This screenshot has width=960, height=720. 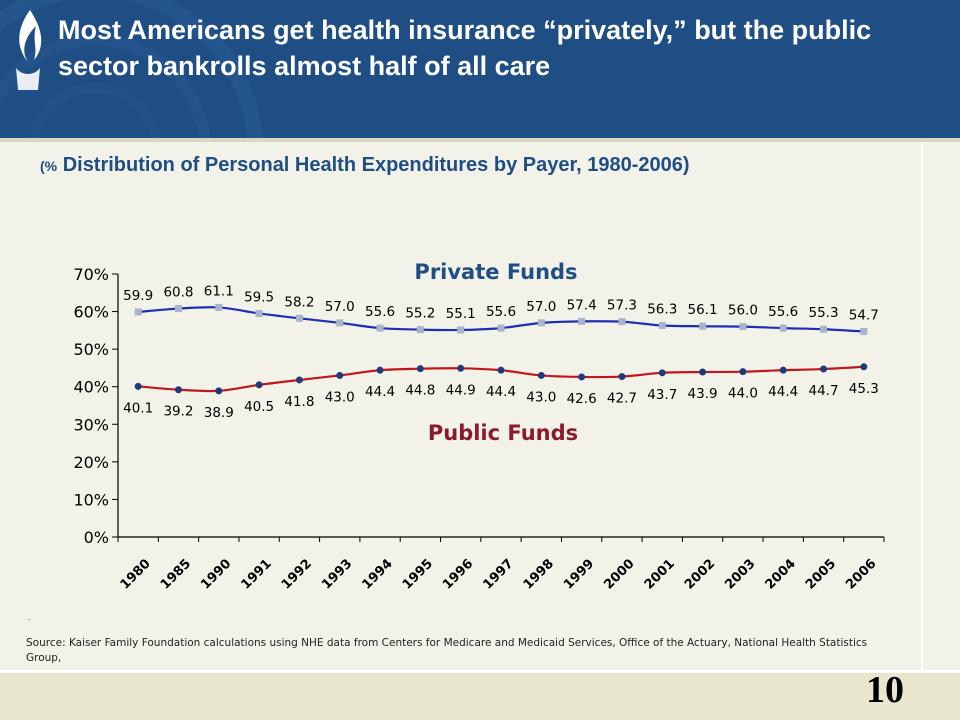 I want to click on data-label-public: 44.4, so click(x=501, y=392).